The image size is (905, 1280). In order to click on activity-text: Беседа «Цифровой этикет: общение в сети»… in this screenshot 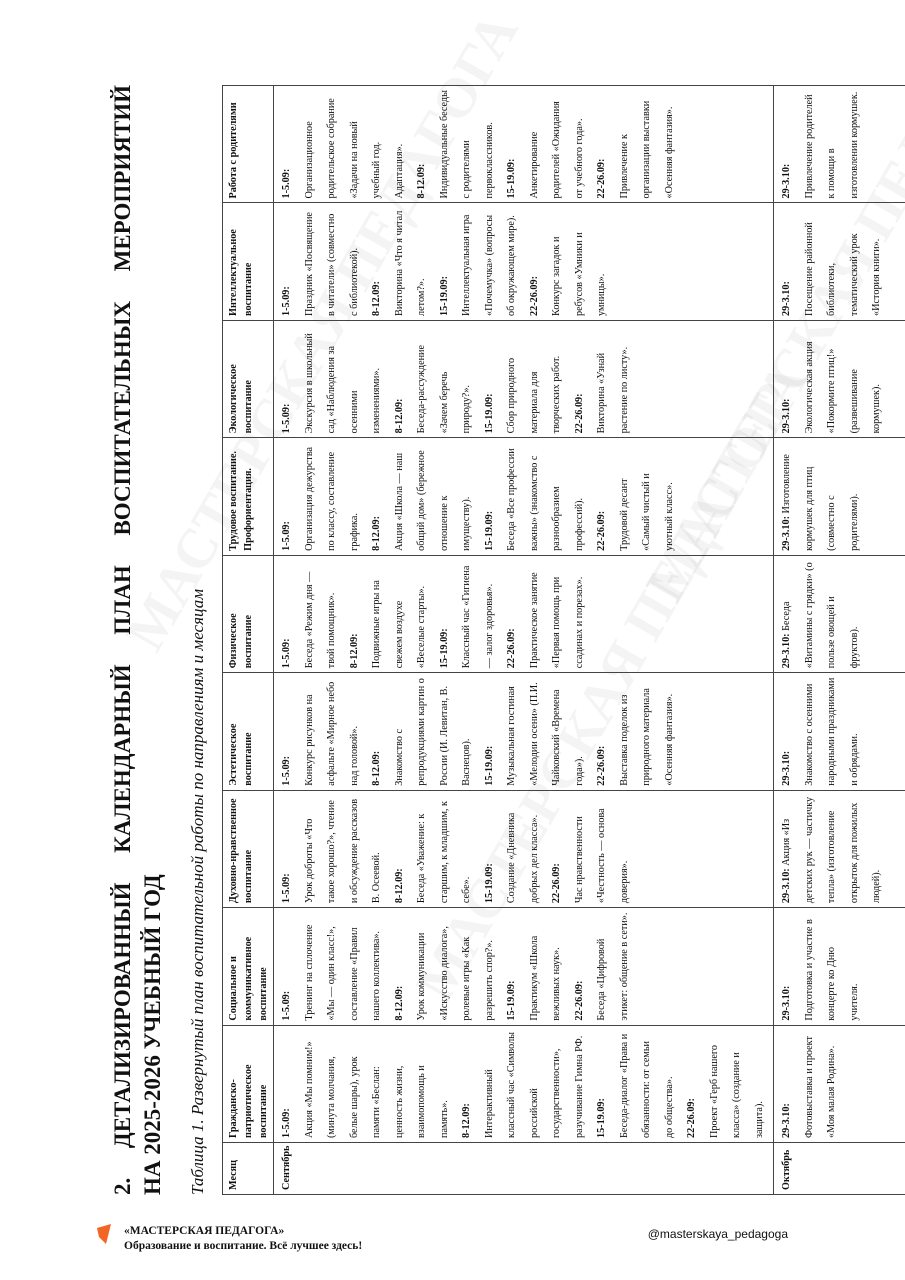, I will do `click(613, 966)`.